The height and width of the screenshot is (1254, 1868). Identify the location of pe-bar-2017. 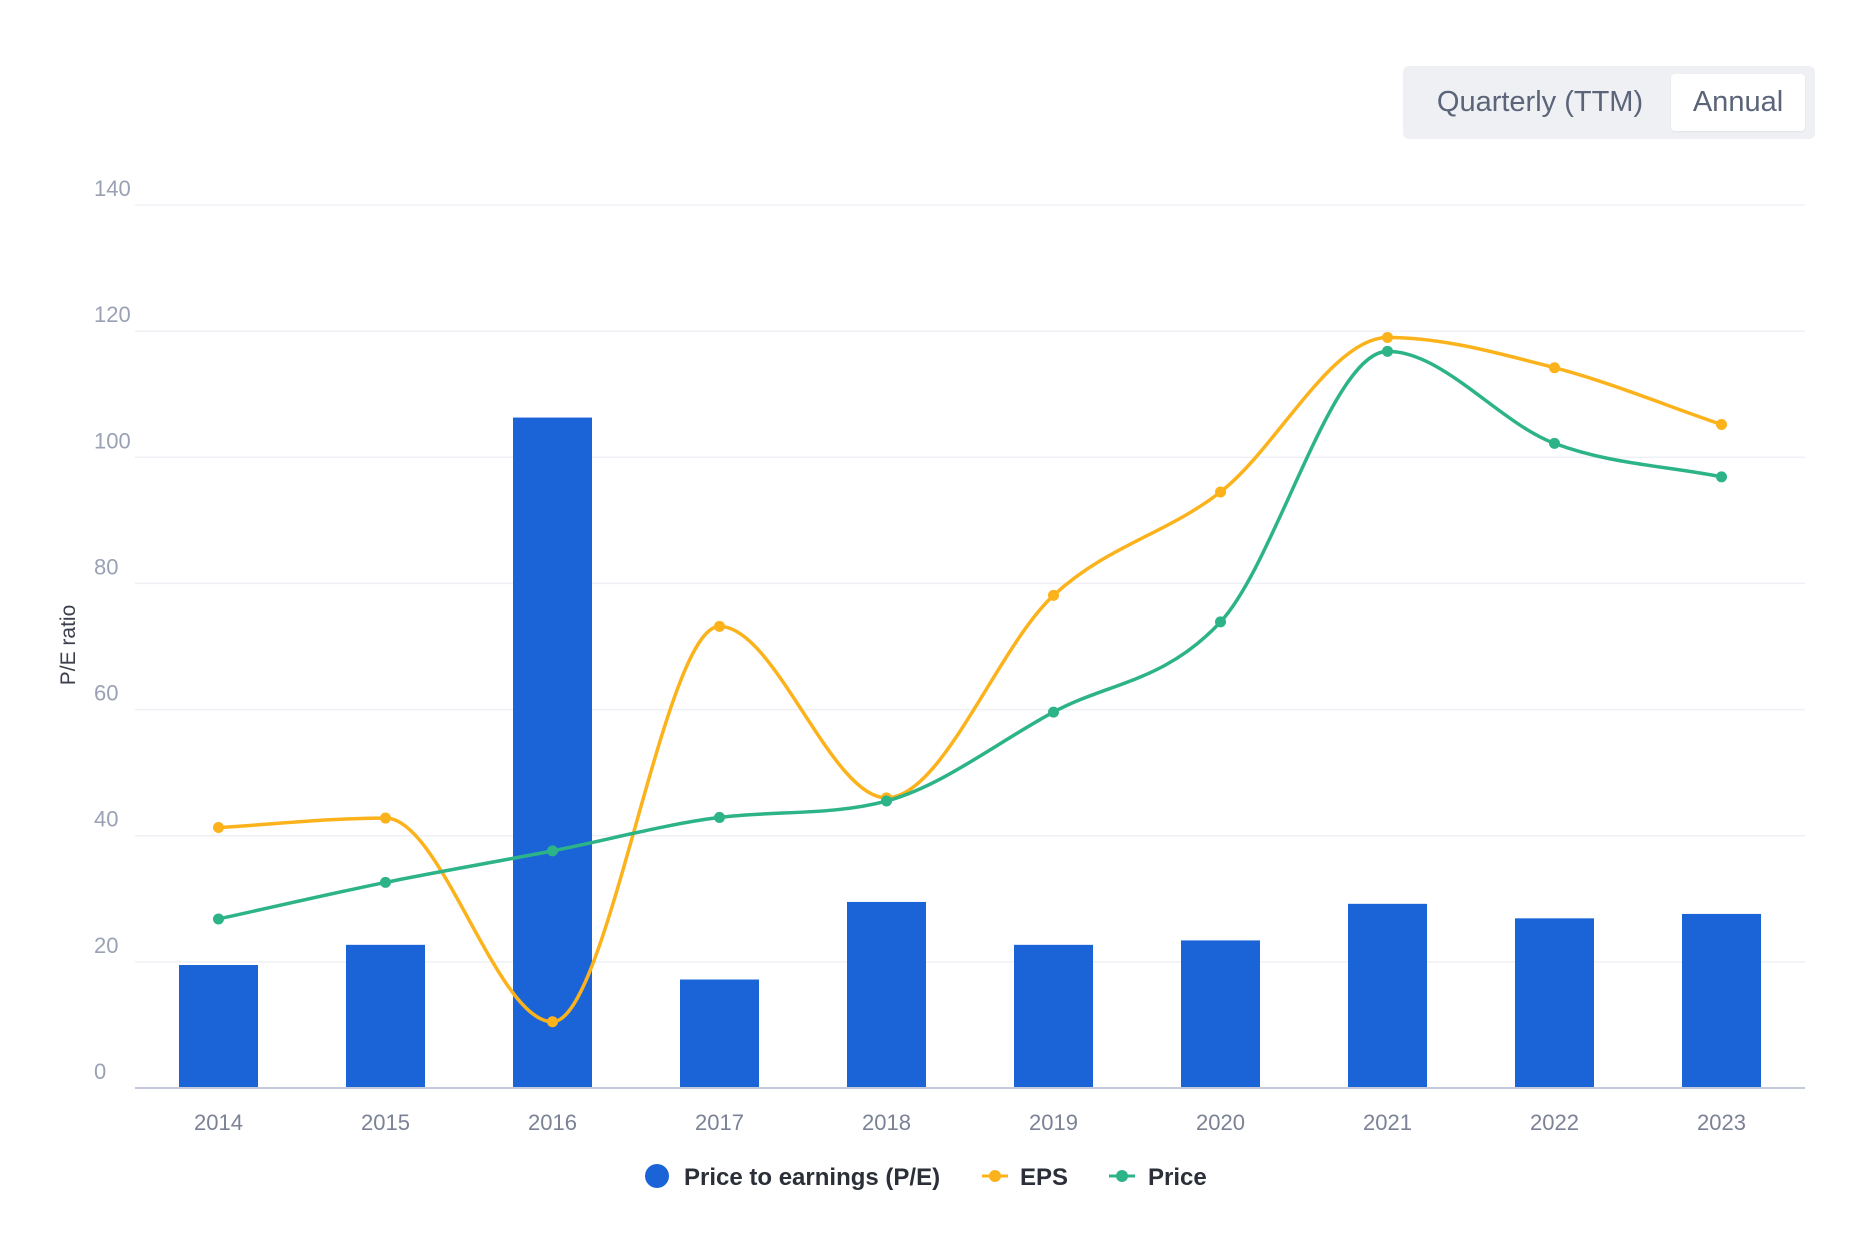
(719, 1033).